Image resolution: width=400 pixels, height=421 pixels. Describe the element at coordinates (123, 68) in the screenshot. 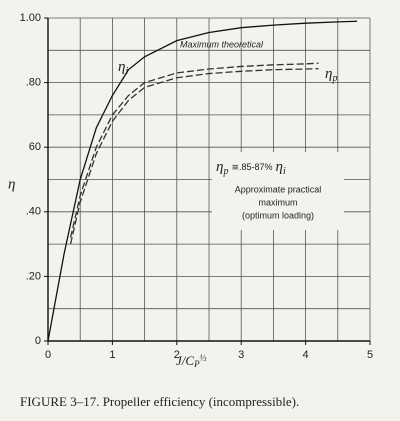

I see `annotation: ηi` at that location.